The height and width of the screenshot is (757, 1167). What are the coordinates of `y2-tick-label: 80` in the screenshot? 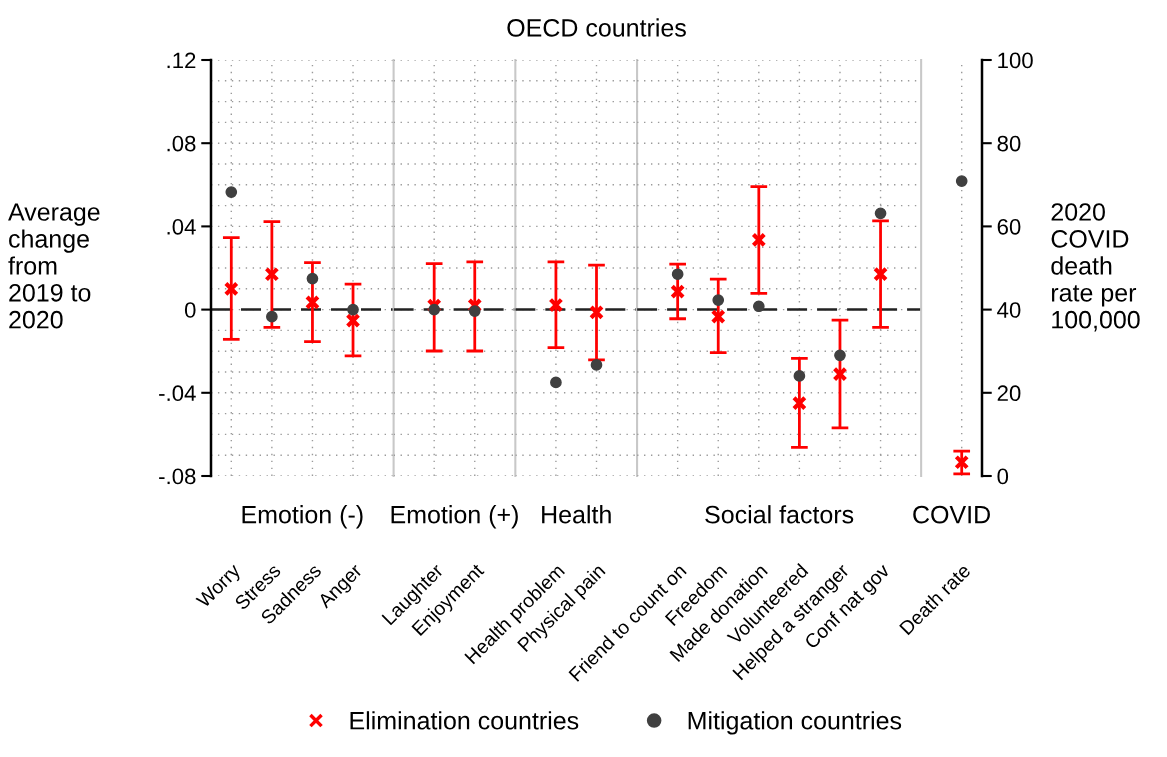 It's located at (1009, 143).